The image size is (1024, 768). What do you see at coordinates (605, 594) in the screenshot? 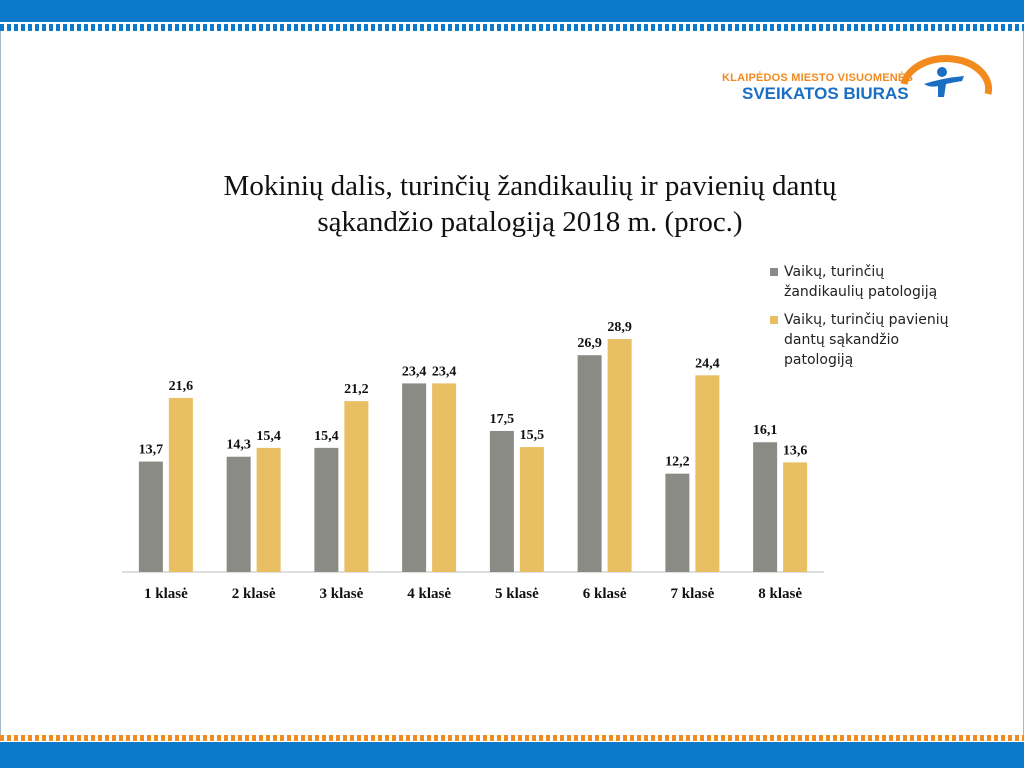
I see `x-tick-label: 6 klasė` at bounding box center [605, 594].